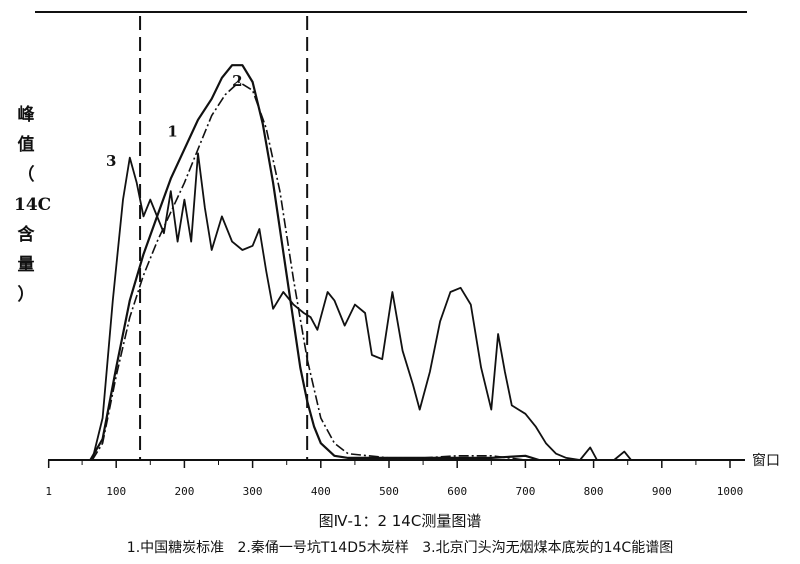  I want to click on y-axis-title-char: 量, so click(26, 265).